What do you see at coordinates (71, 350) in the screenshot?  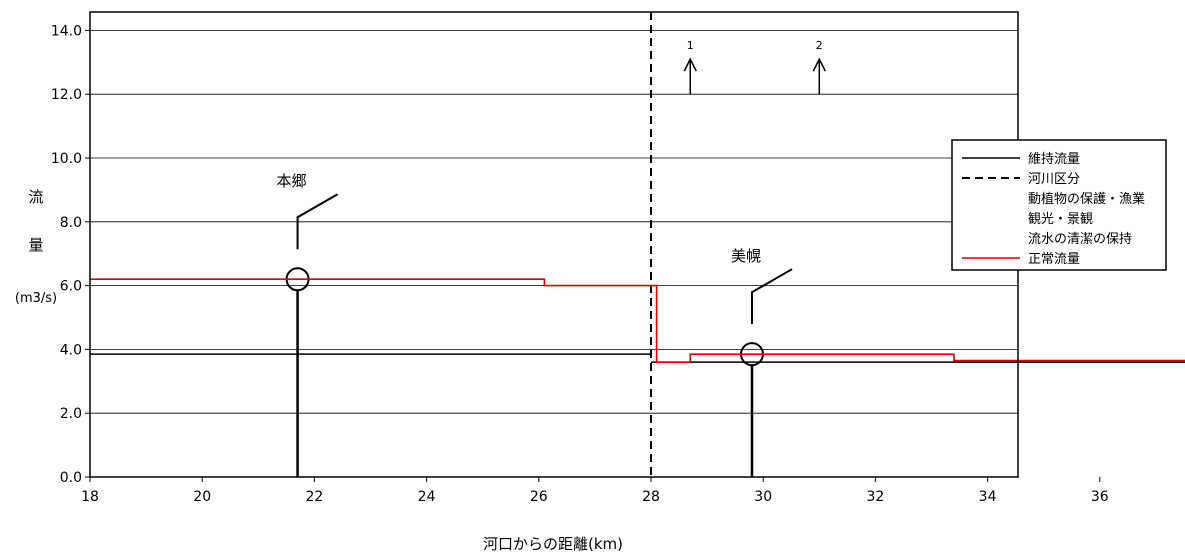 I see `y-tick-label-2: 4.0` at bounding box center [71, 350].